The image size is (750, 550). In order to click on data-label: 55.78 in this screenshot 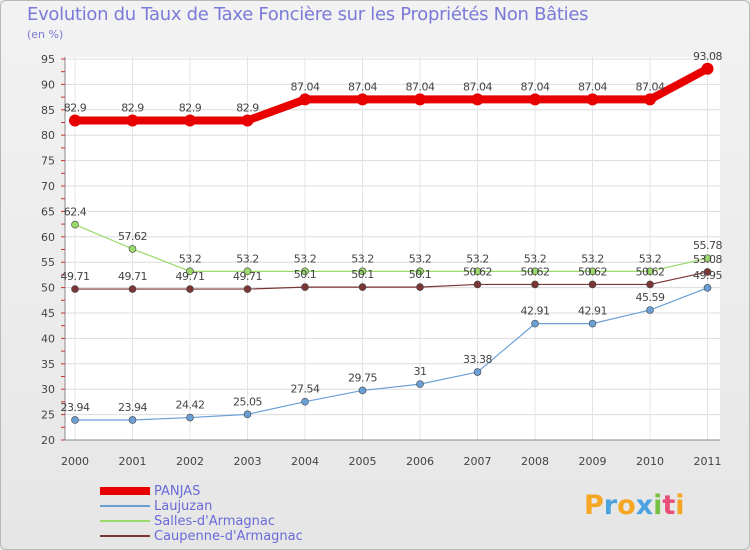, I will do `click(707, 245)`.